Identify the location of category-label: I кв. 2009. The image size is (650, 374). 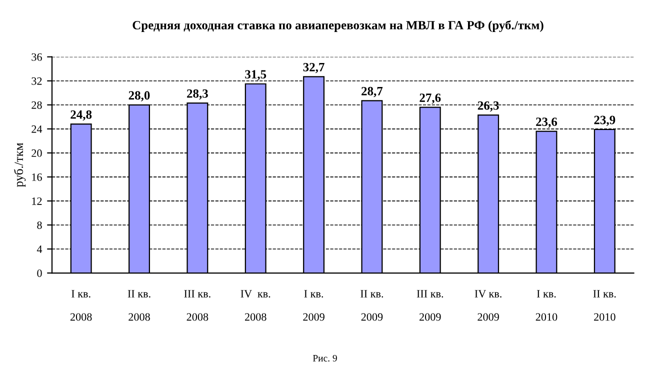
(313, 305).